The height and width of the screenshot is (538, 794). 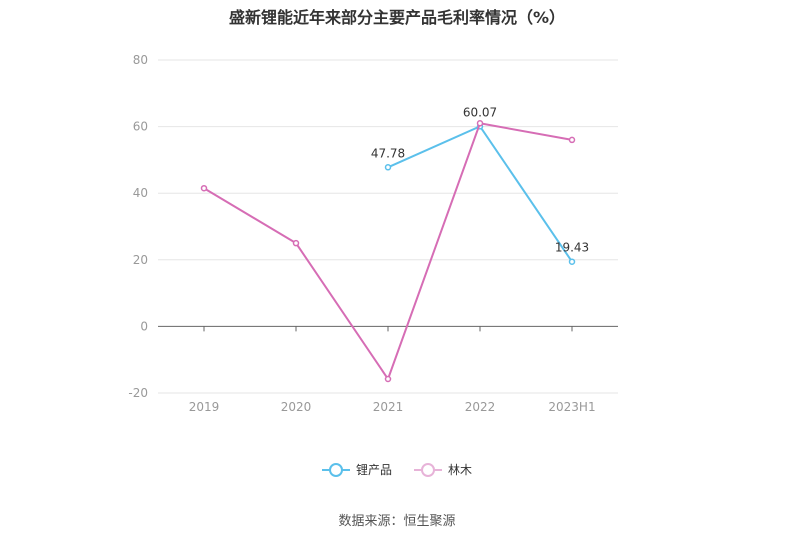 What do you see at coordinates (138, 393) in the screenshot?
I see `y-tick-label: -20` at bounding box center [138, 393].